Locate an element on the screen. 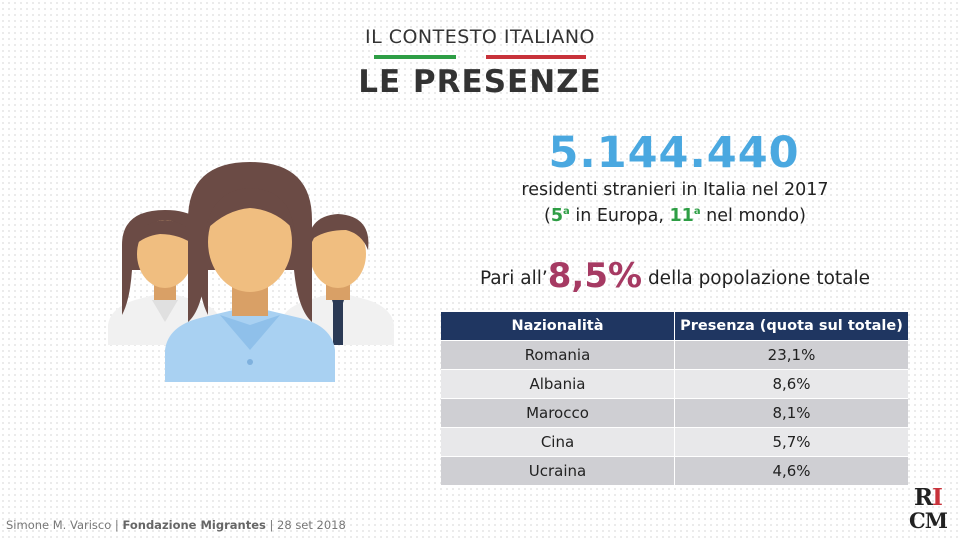  share-suffix: della popolazione totale is located at coordinates (756, 278).